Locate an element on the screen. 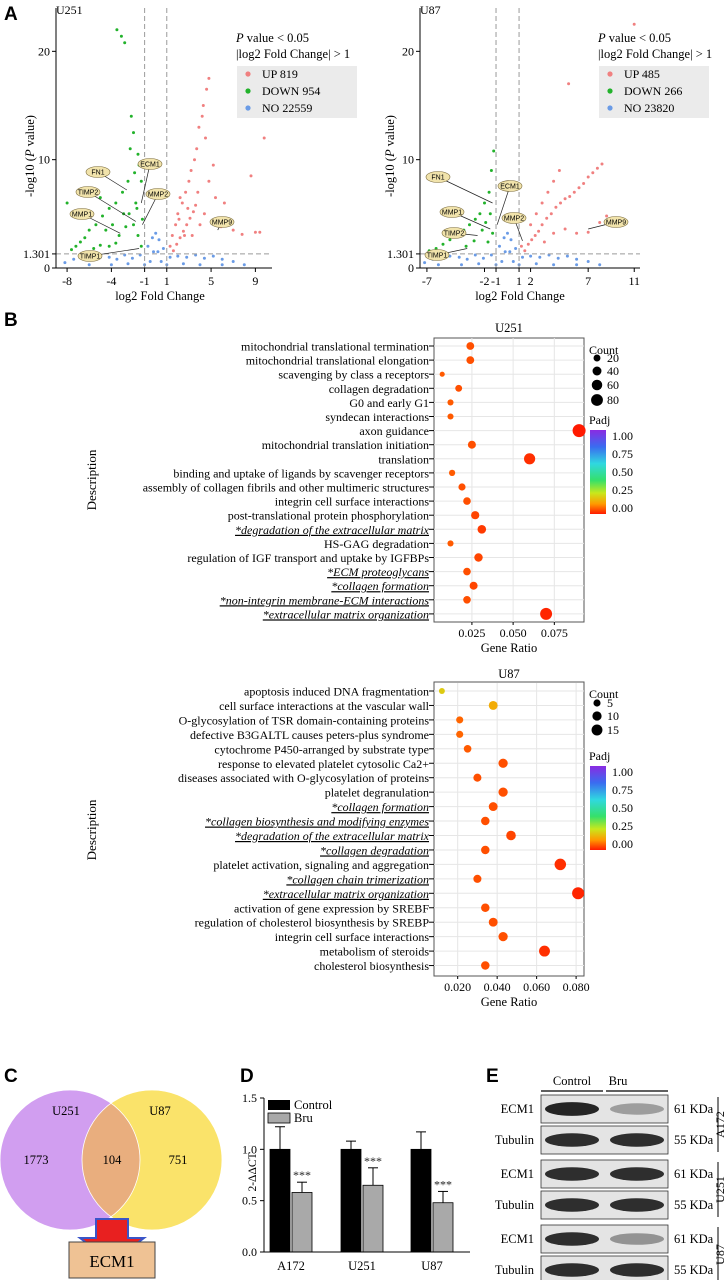 This screenshot has width=726, height=1280. x-tick-label: -7 is located at coordinates (427, 281).